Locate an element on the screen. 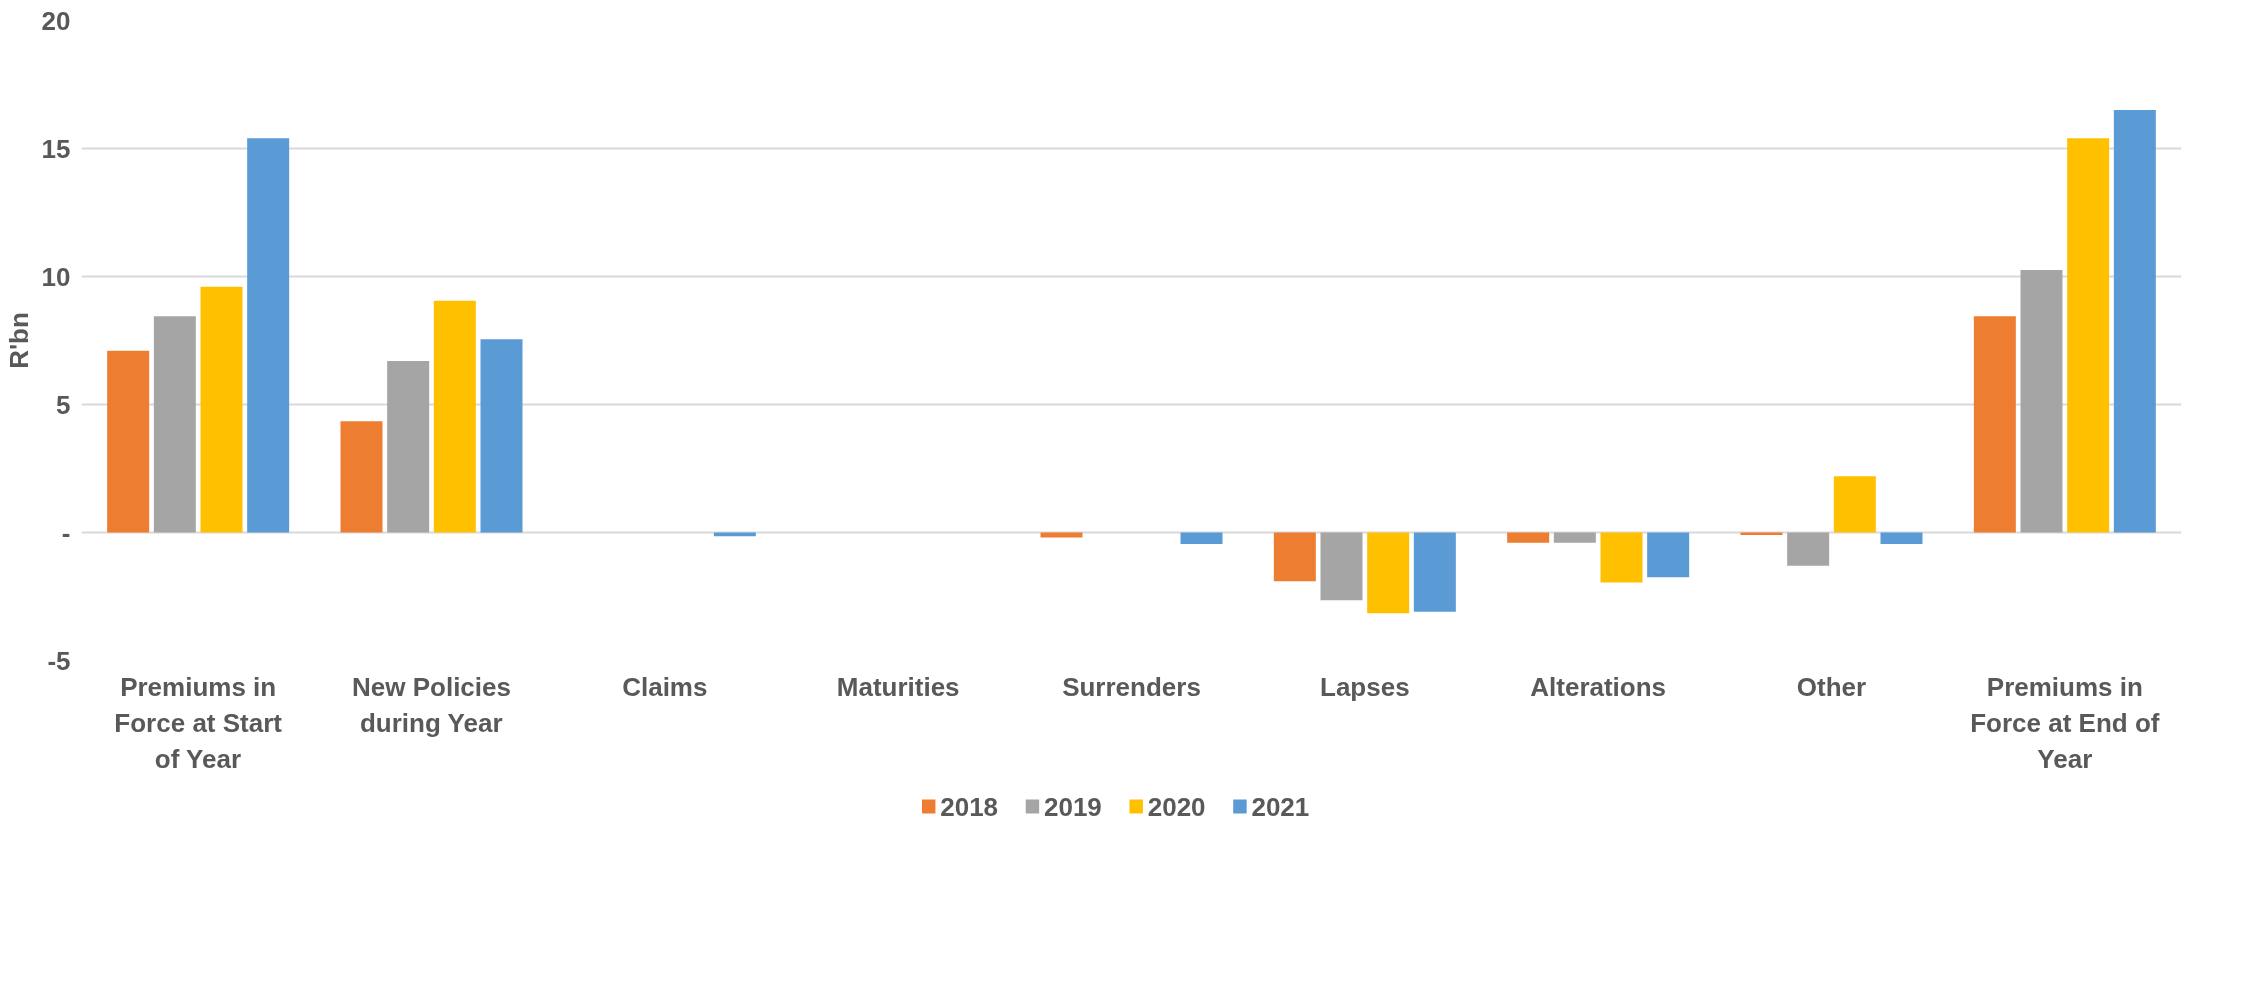  y-tick-label: - is located at coordinates (66, 532).